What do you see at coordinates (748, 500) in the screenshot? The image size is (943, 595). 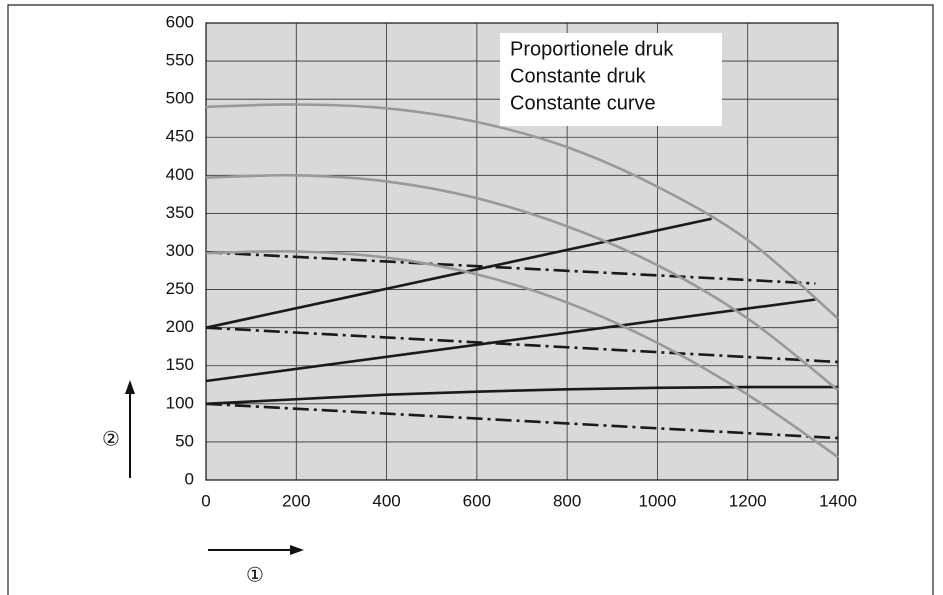 I see `x-tick-label: 1200` at bounding box center [748, 500].